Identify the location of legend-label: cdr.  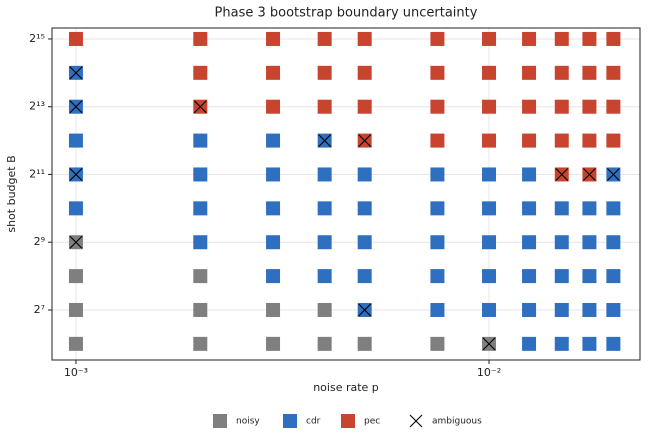
(313, 422).